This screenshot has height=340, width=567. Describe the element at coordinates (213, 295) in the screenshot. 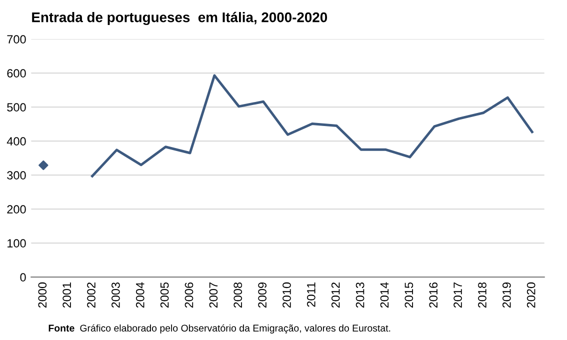

I see `x-tick-label: 2007` at that location.